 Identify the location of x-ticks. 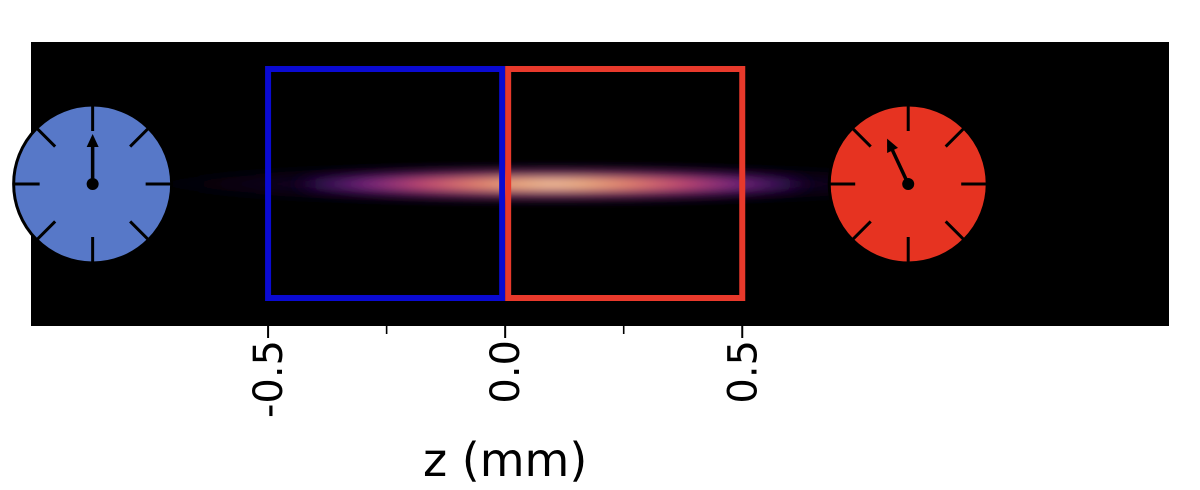
(505, 332).